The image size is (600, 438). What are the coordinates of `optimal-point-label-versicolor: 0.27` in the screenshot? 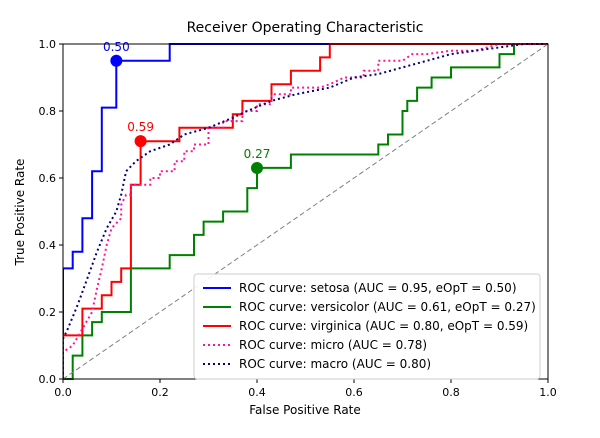 It's located at (257, 154).